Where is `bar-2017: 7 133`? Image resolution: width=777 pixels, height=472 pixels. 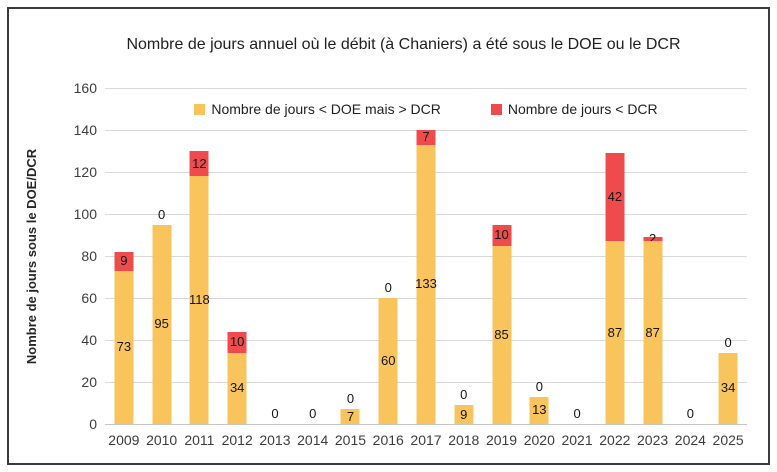 bar-2017: 7 133 is located at coordinates (426, 256).